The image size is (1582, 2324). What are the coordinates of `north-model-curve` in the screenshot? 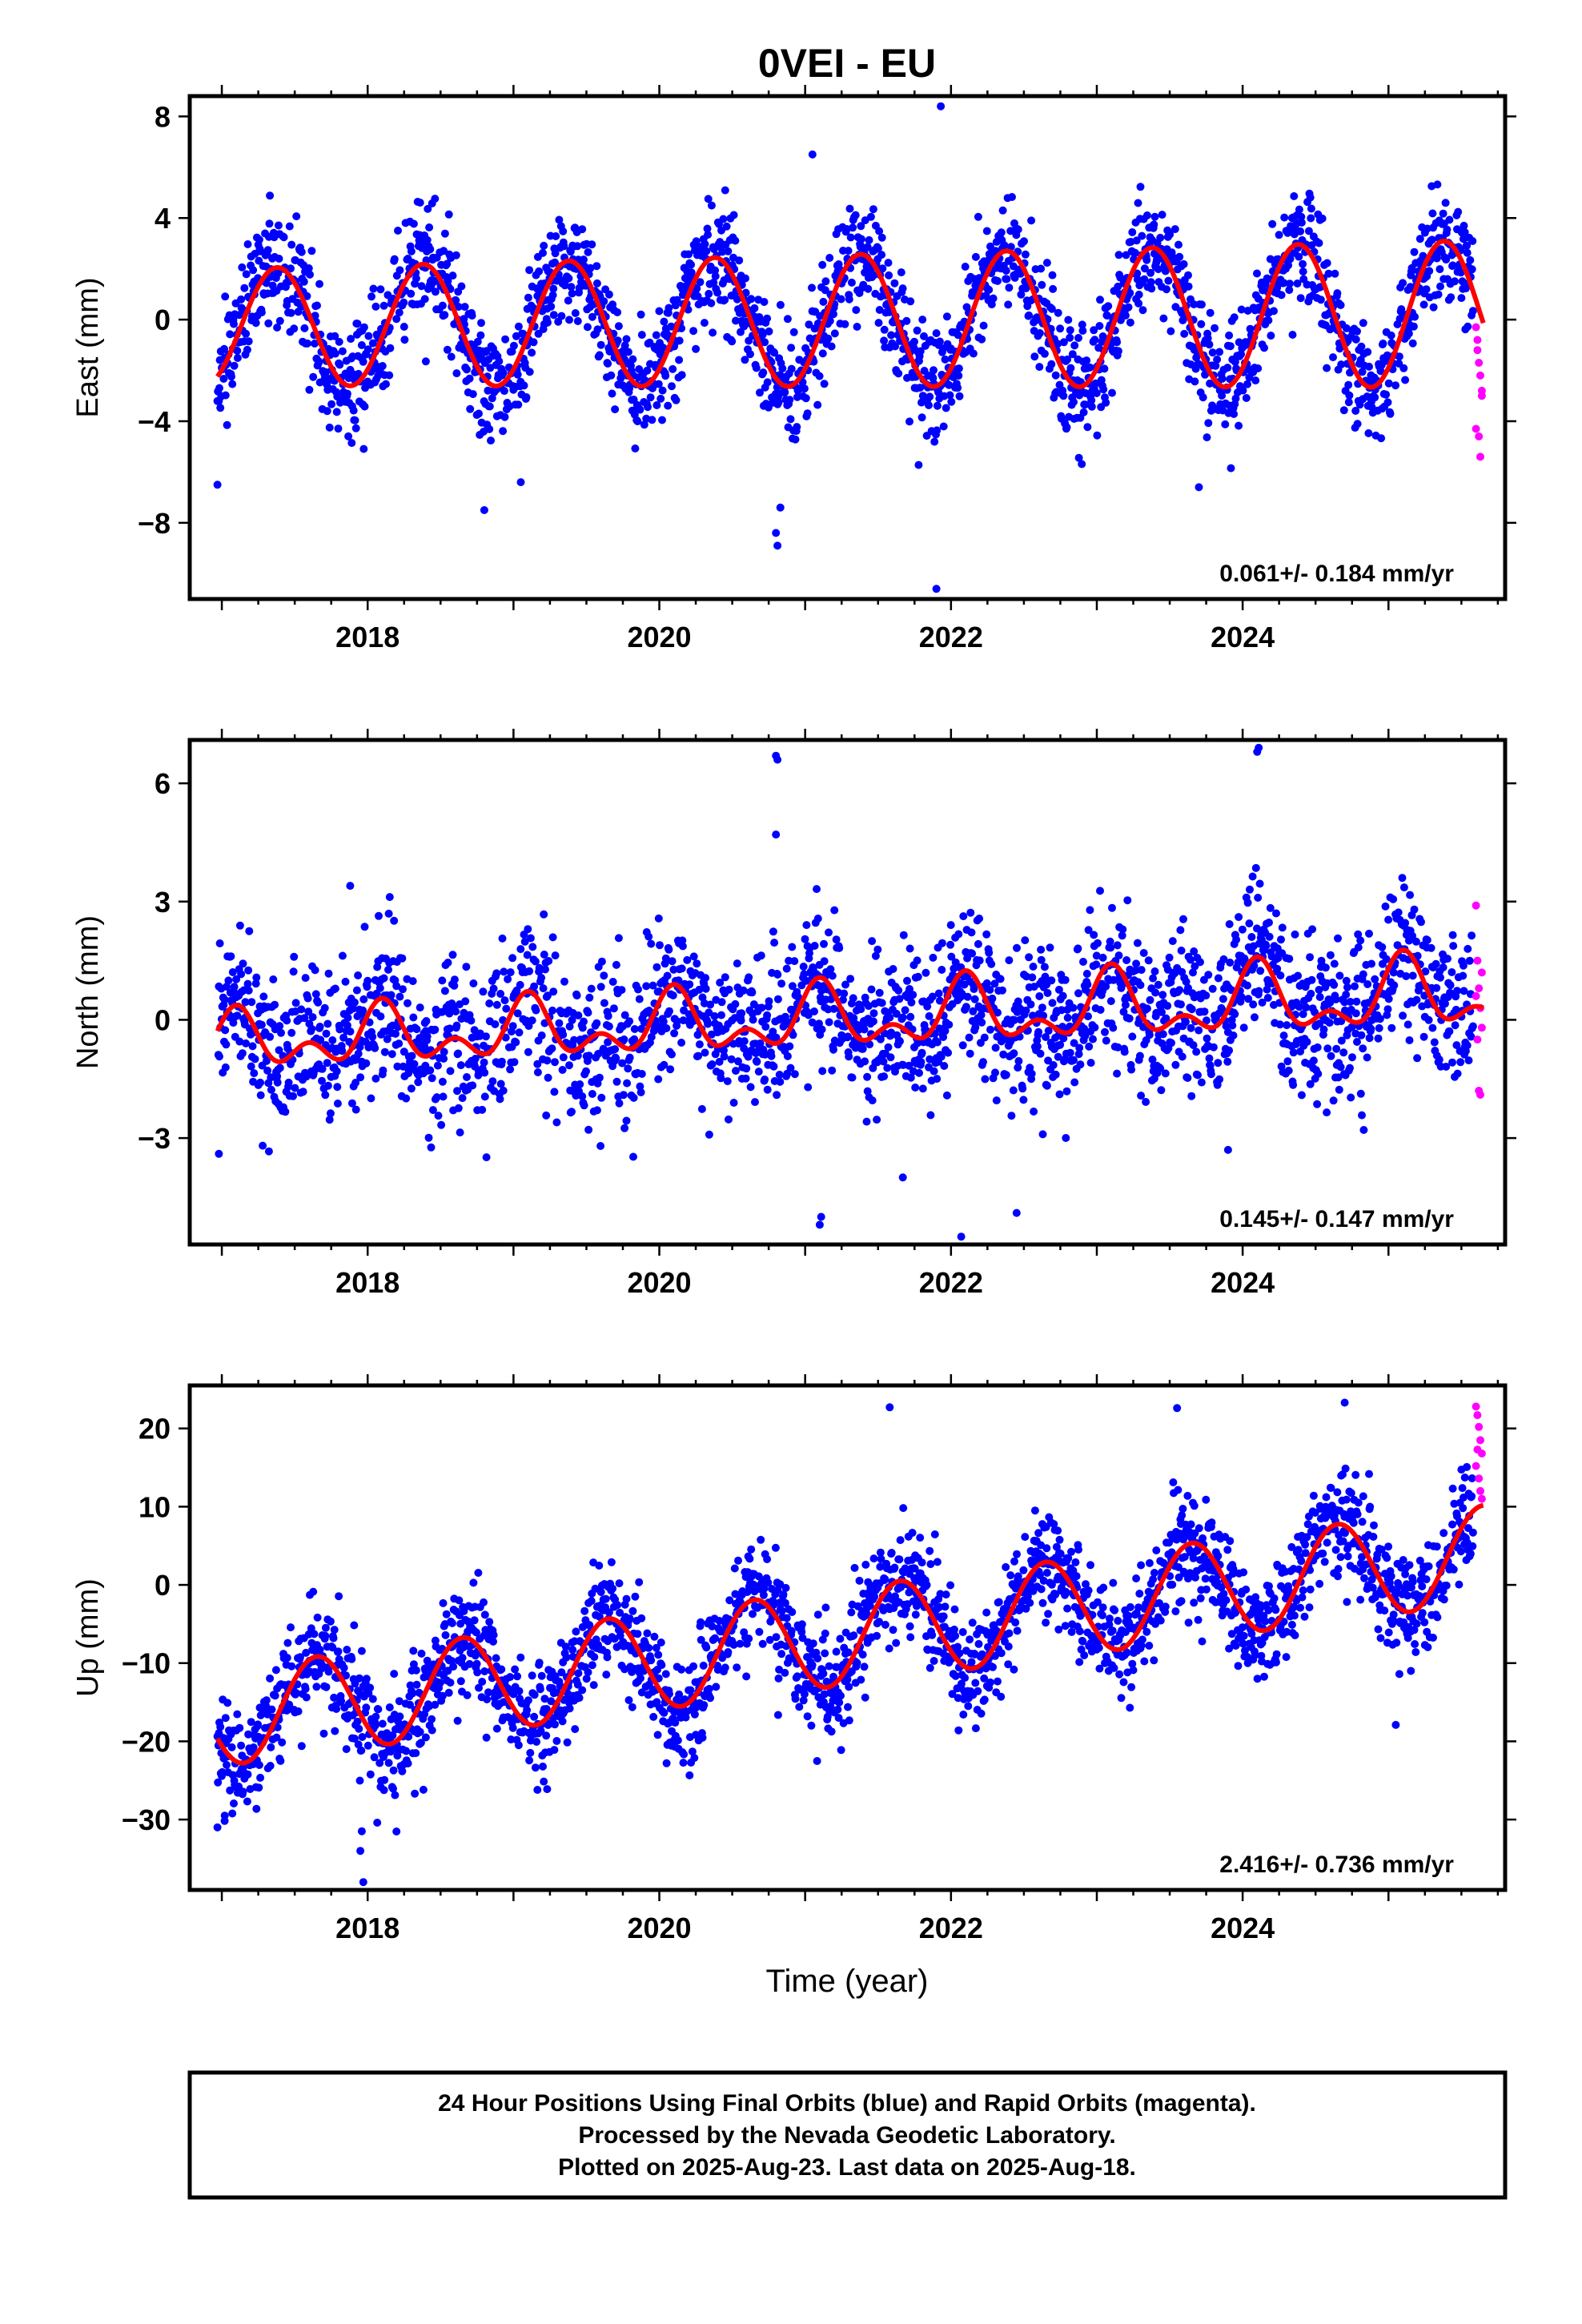 It's located at (849, 1005).